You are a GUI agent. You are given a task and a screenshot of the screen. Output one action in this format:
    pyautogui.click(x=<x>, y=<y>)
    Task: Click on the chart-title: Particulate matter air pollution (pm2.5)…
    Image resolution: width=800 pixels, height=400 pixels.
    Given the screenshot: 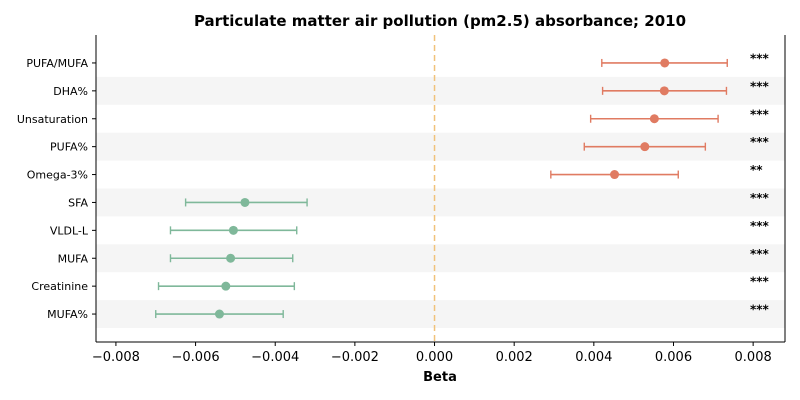 What is the action you would take?
    pyautogui.click(x=440, y=21)
    